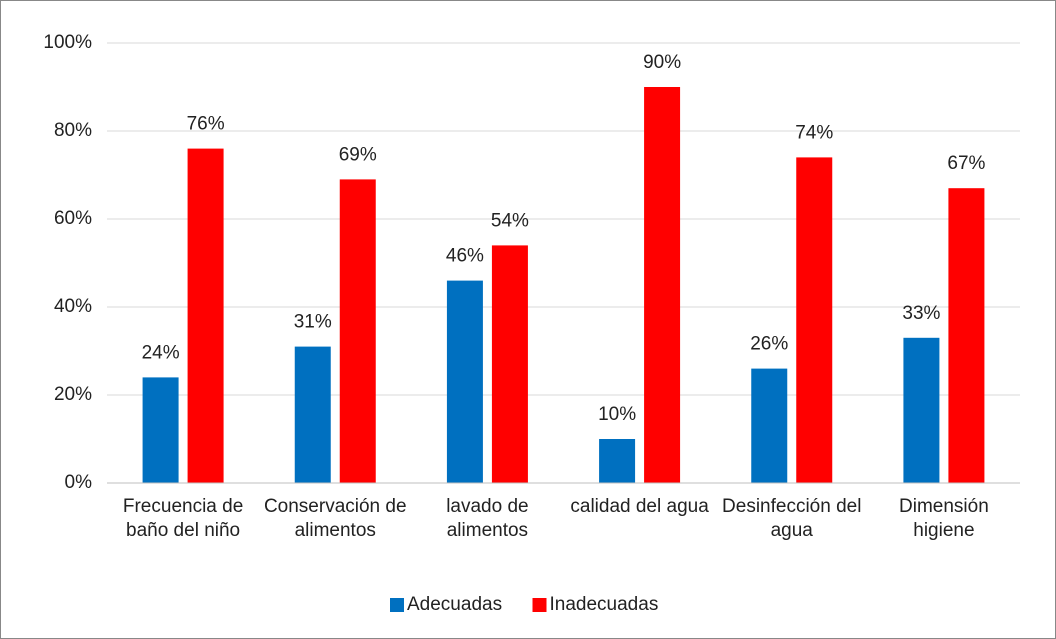  What do you see at coordinates (617, 414) in the screenshot?
I see `data-label: 10%` at bounding box center [617, 414].